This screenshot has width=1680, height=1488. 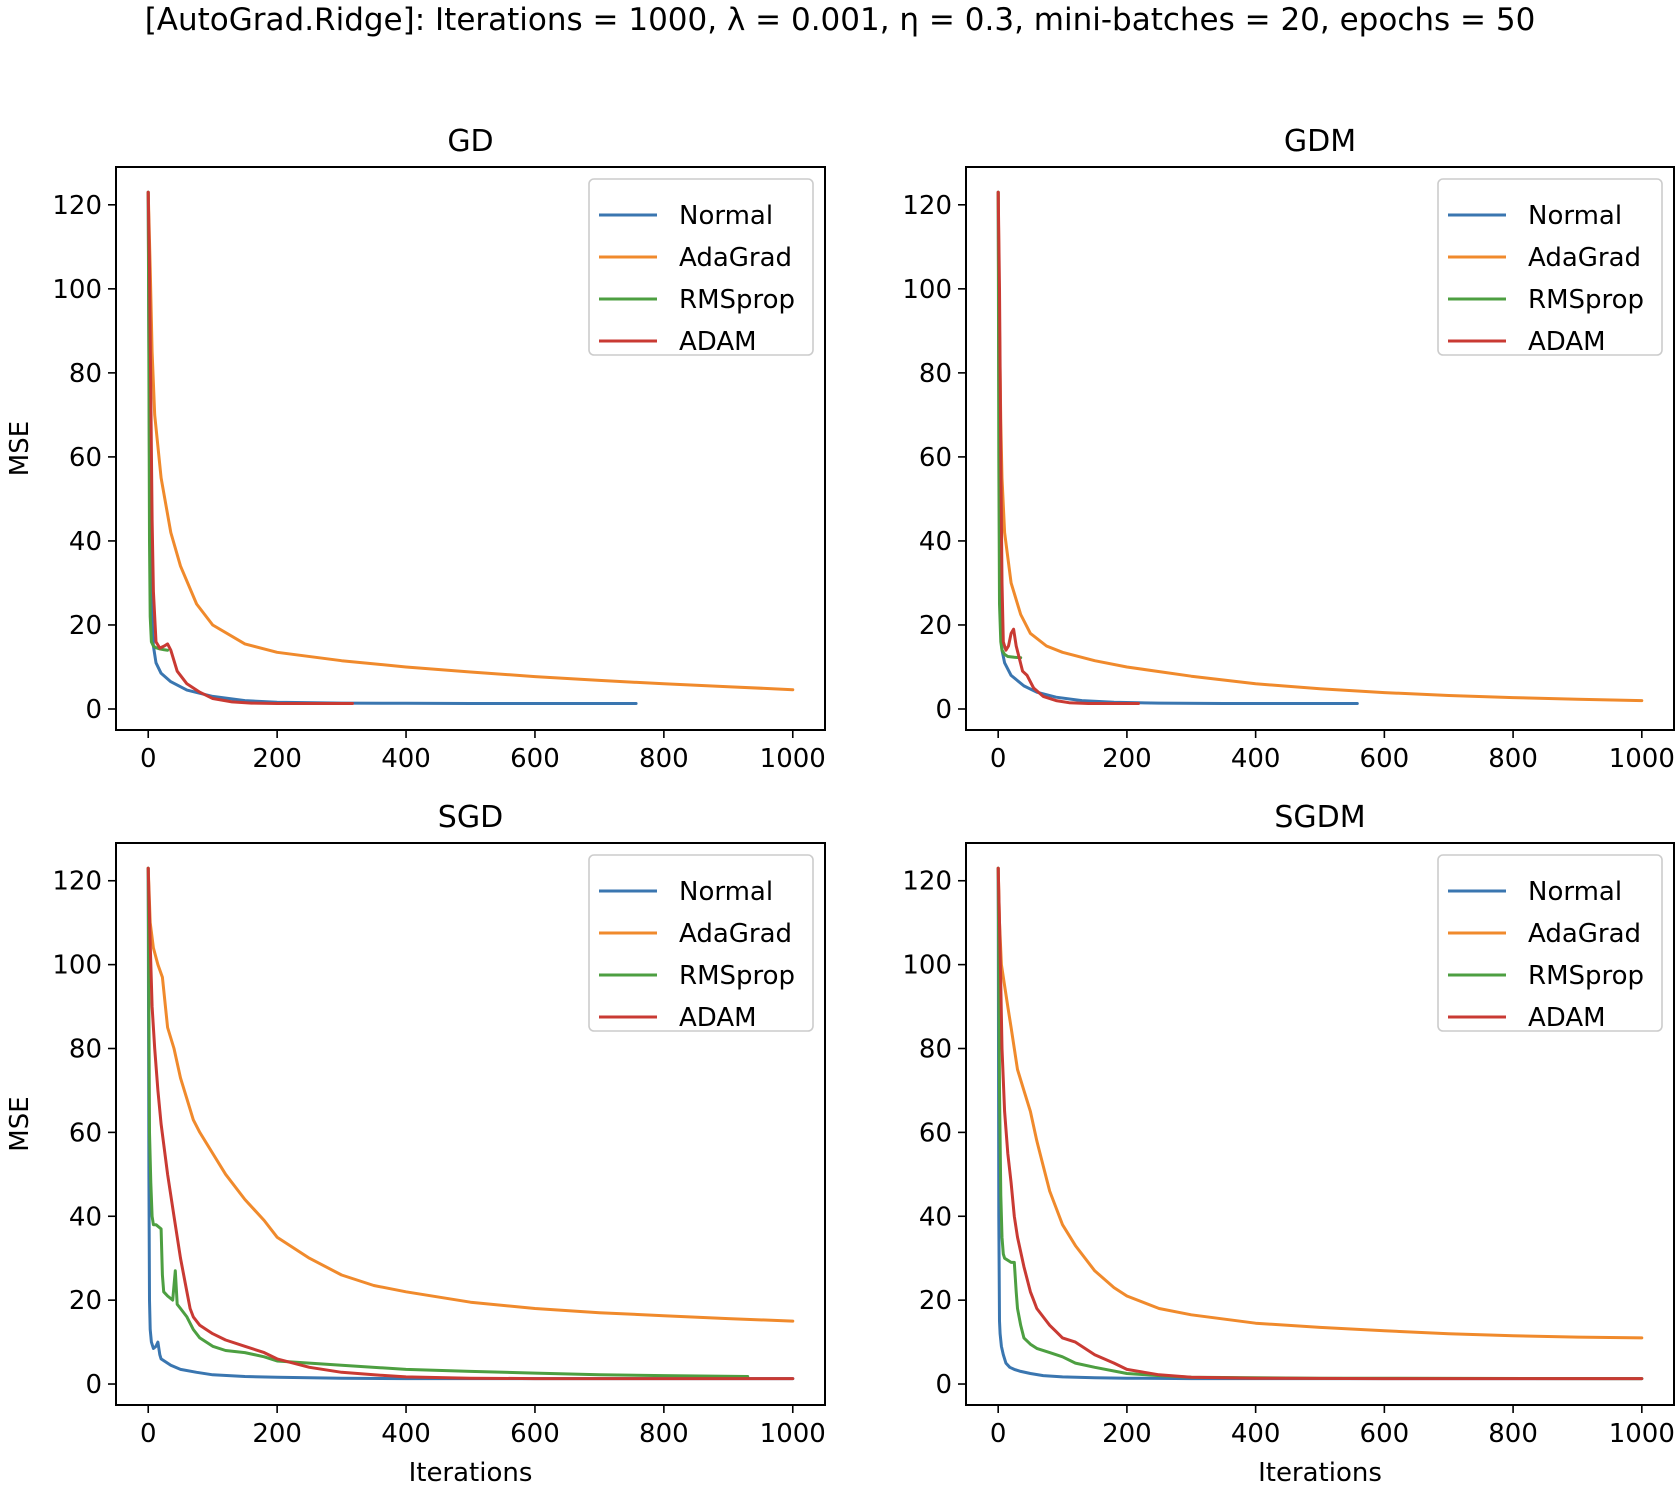 What do you see at coordinates (1320, 141) in the screenshot?
I see `subplot-title: GDM` at bounding box center [1320, 141].